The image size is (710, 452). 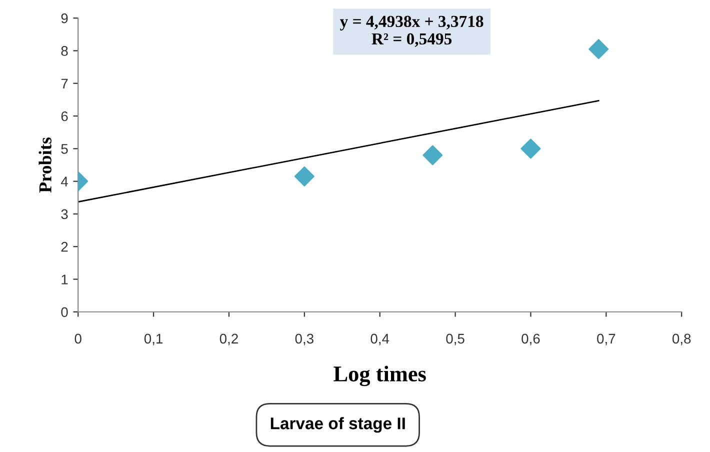 What do you see at coordinates (412, 31) in the screenshot?
I see `annotation: y = 4,4938x + 3,3718 R² = 0,5495` at bounding box center [412, 31].